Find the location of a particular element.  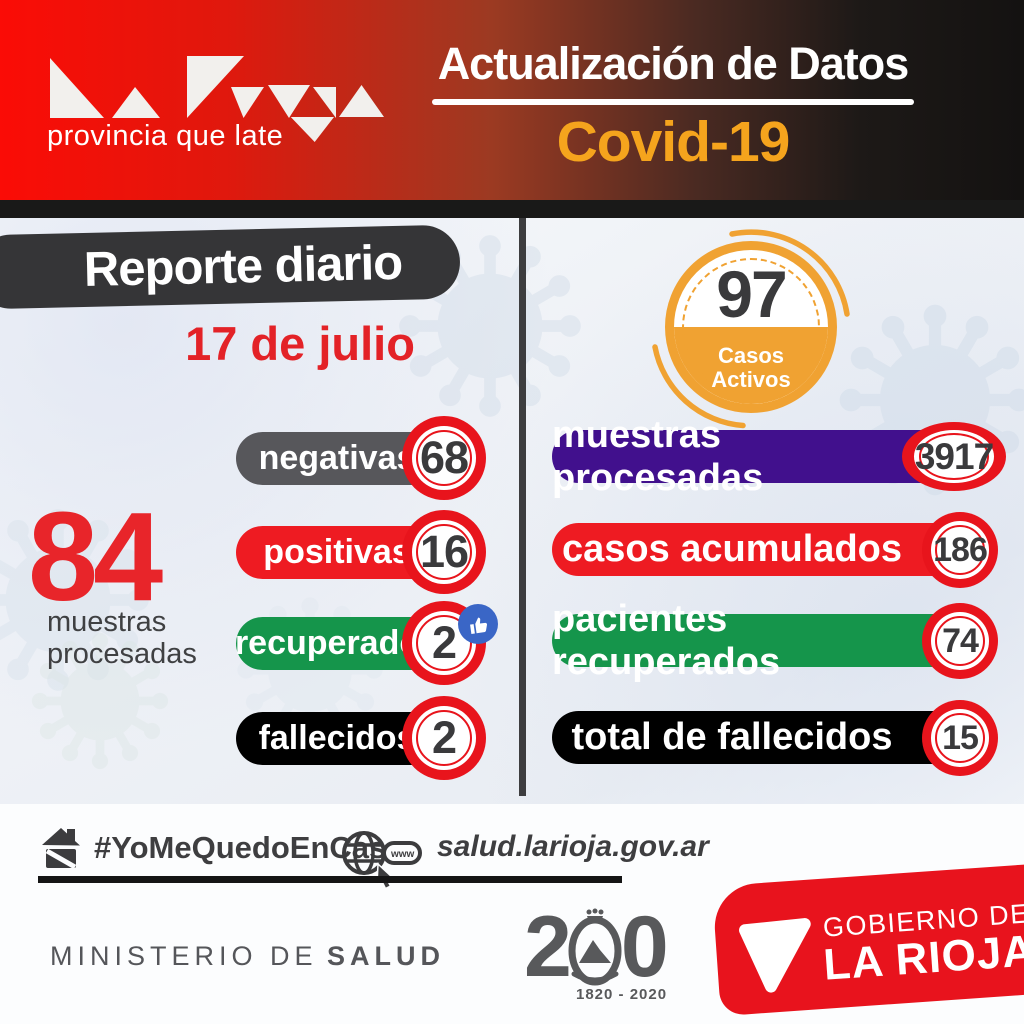

dial-dashed-ring is located at coordinates (751, 327).